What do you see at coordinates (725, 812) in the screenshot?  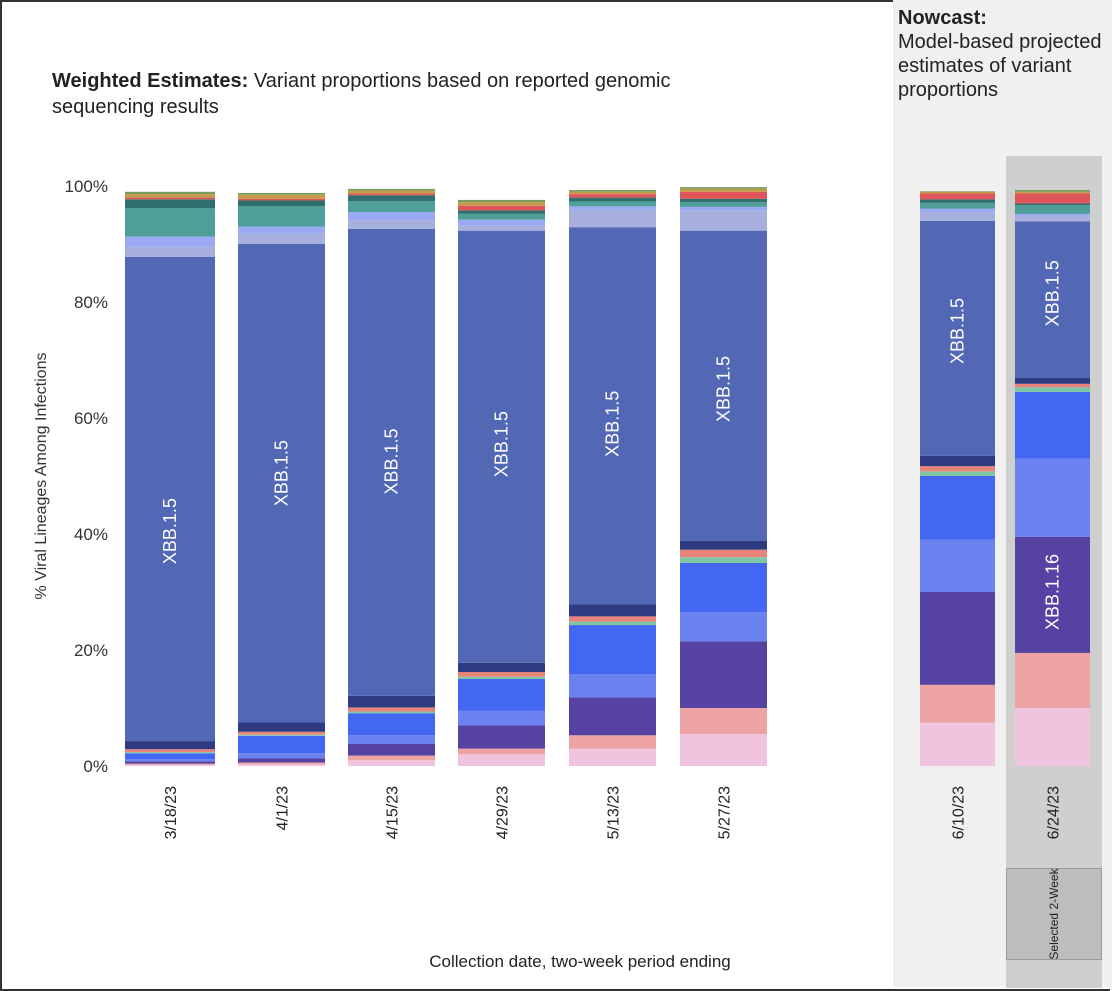 I see `x-tick-label: 5/27/23` at bounding box center [725, 812].